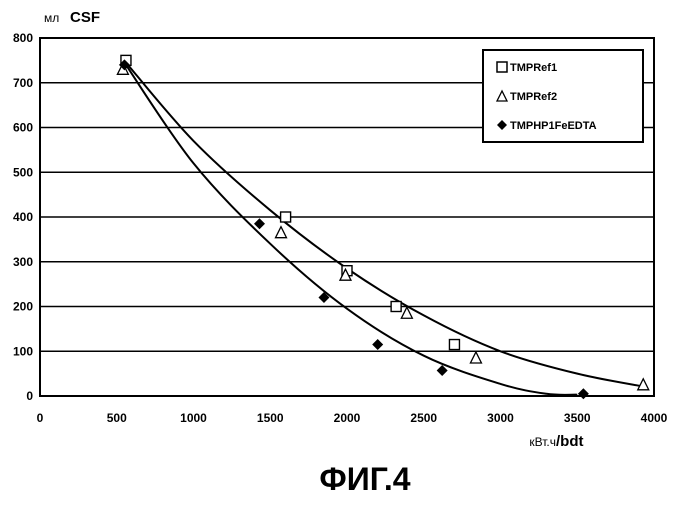  Describe the element at coordinates (23, 38) in the screenshot. I see `y-tick-label: 800` at that location.